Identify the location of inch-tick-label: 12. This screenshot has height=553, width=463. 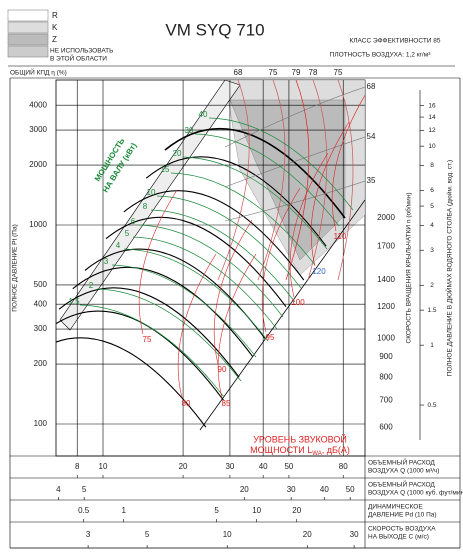
(432, 130).